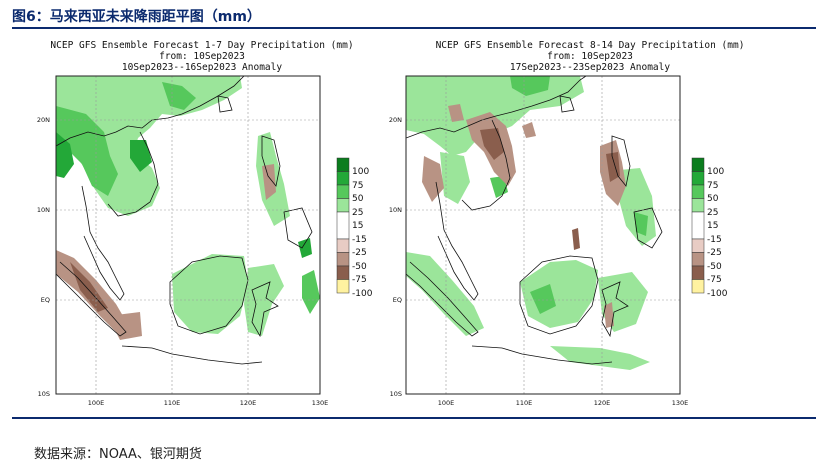  Describe the element at coordinates (414, 28) in the screenshot. I see `title-rule` at that location.